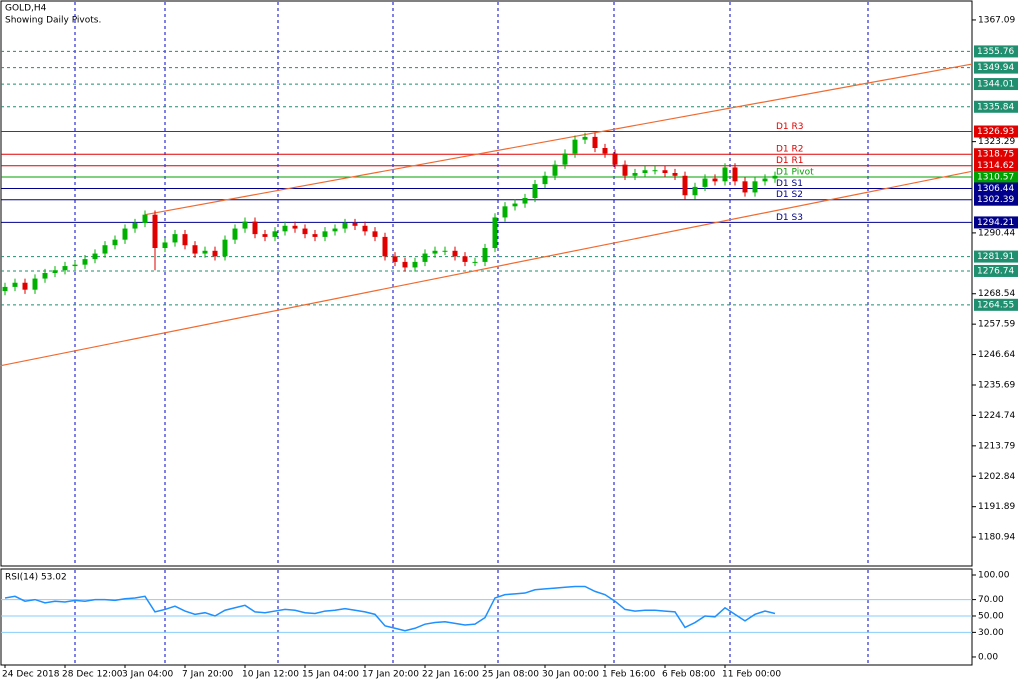 This screenshot has width=1024, height=683. Describe the element at coordinates (996, 233) in the screenshot. I see `y-tick-label: 1290.44` at that location.